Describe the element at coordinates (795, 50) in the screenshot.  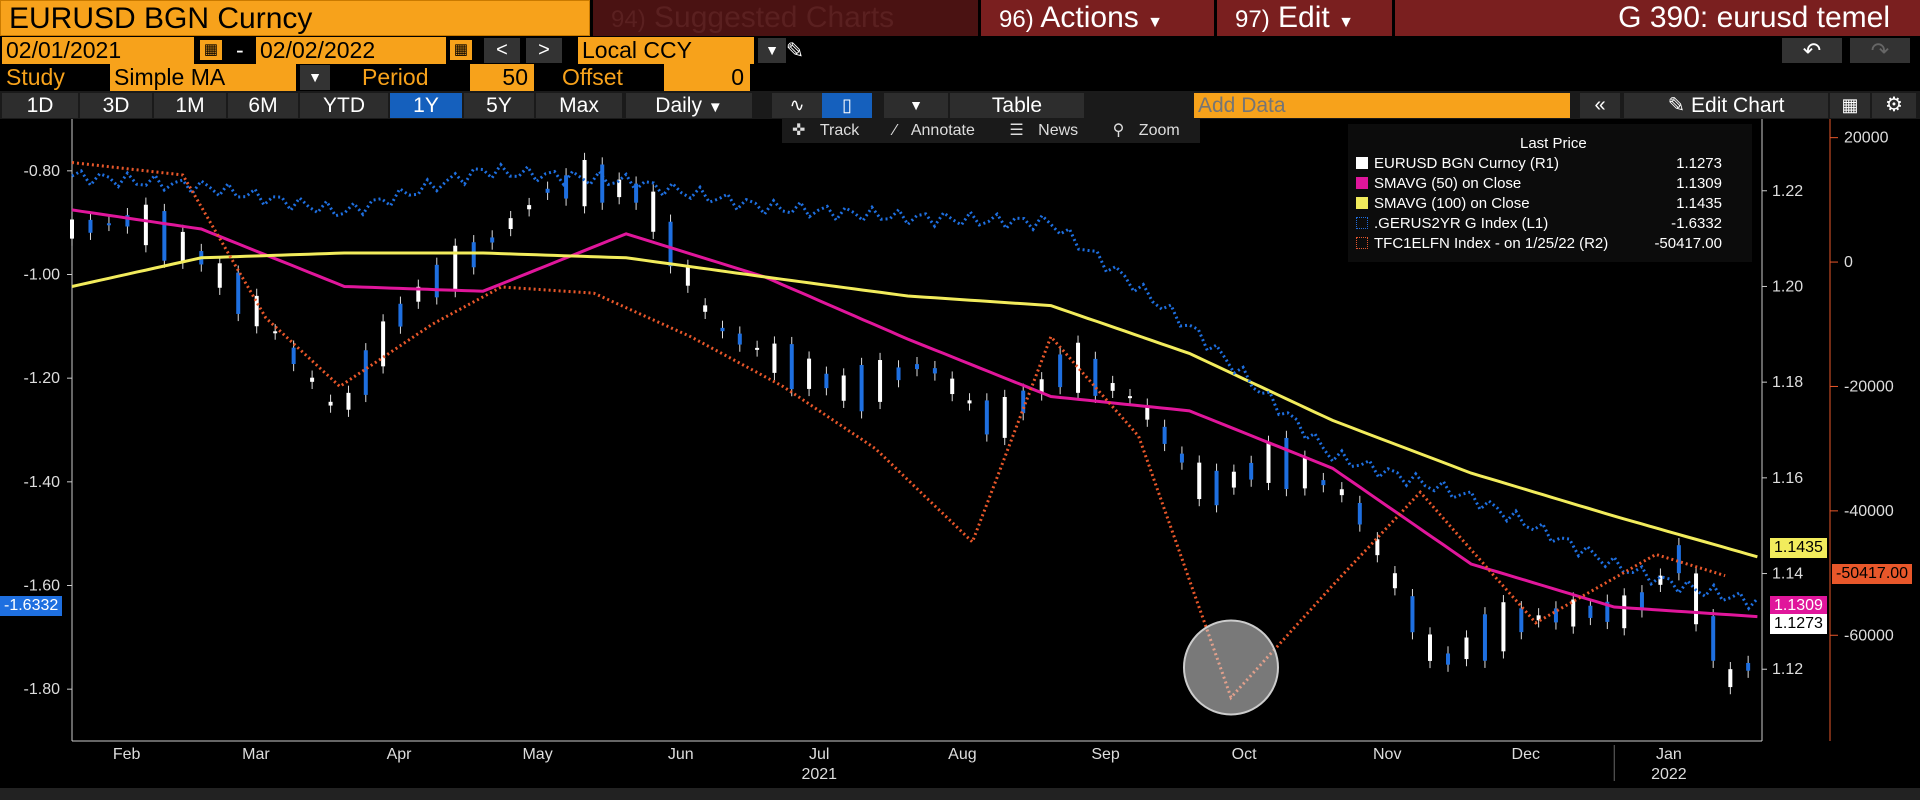
I see `pen-icon: ✎` at that location.